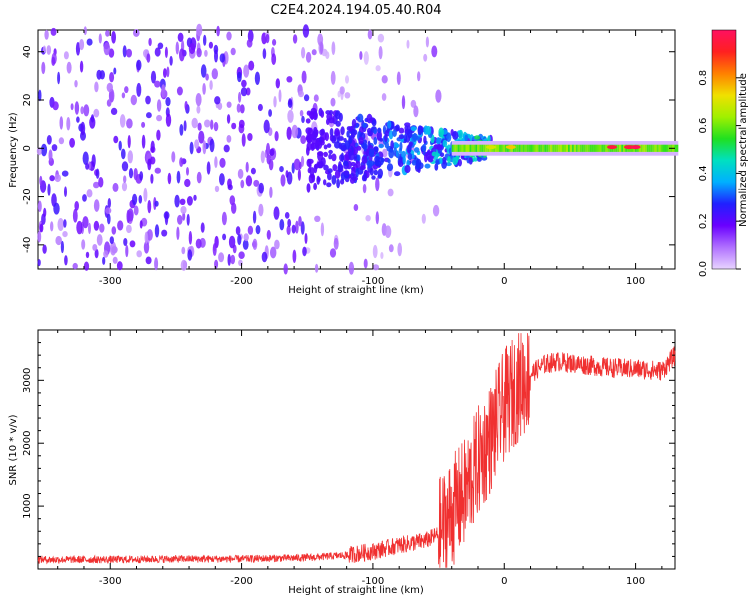 The height and width of the screenshot is (604, 750). I want to click on snr-x-axis-label: Height of straight line (km), so click(356, 590).